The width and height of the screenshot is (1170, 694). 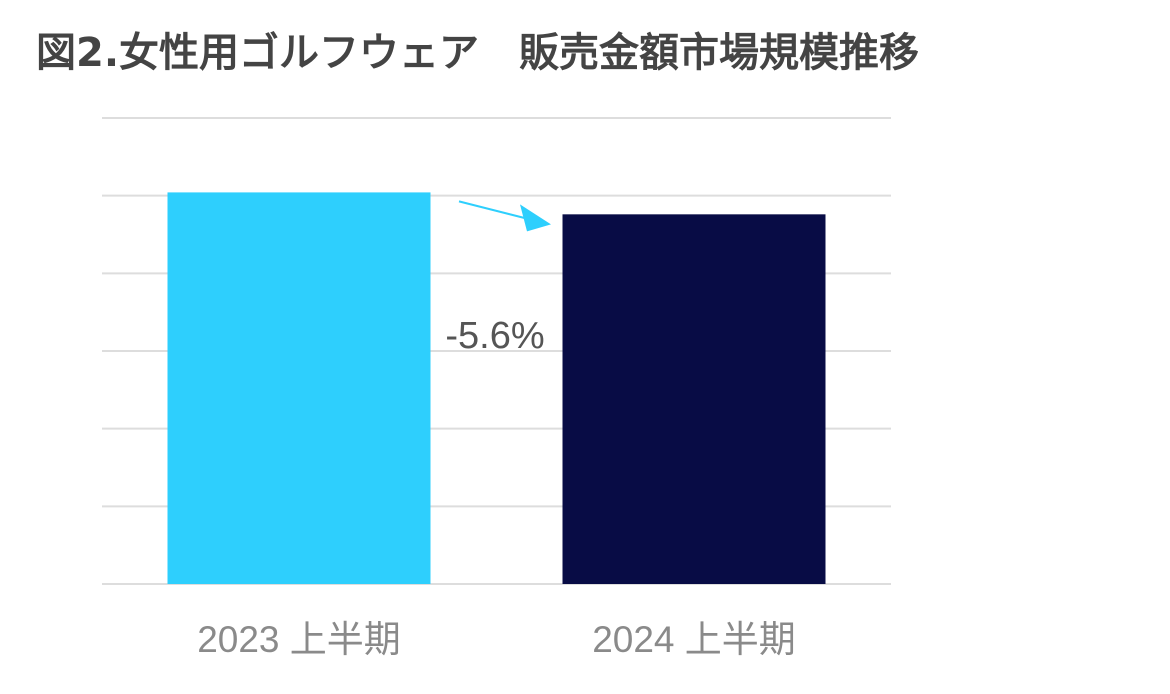 I want to click on change-arrow-line, so click(x=492, y=210).